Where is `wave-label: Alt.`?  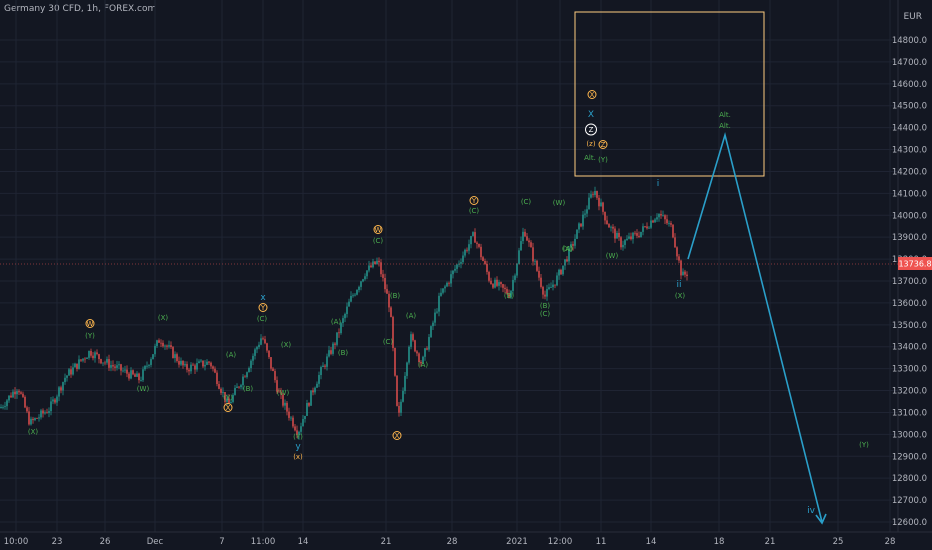 wave-label: Alt. is located at coordinates (590, 158).